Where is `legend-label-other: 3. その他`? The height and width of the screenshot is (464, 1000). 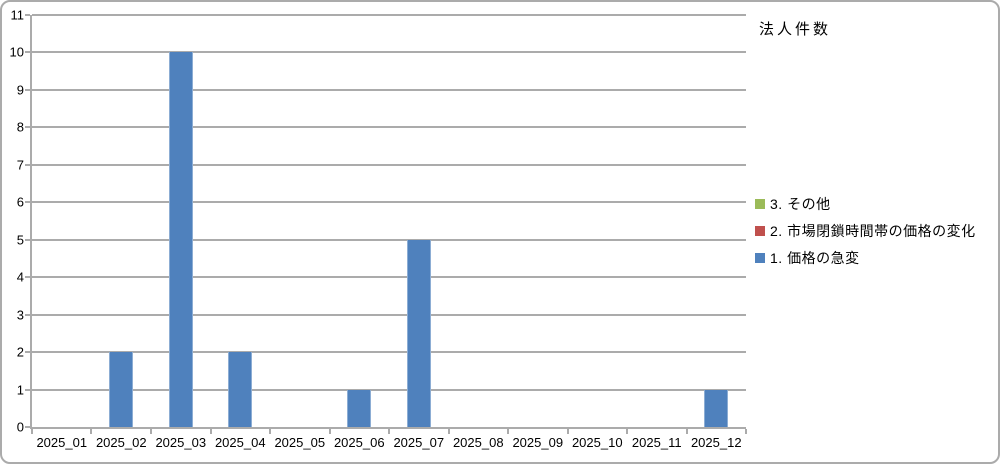
legend-label-other: 3. その他 is located at coordinates (800, 204).